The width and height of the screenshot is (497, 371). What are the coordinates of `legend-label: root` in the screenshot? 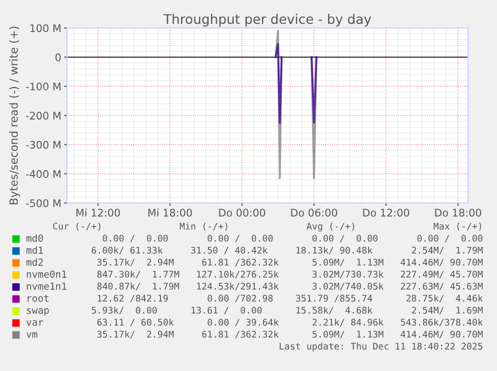 It's located at (38, 298).